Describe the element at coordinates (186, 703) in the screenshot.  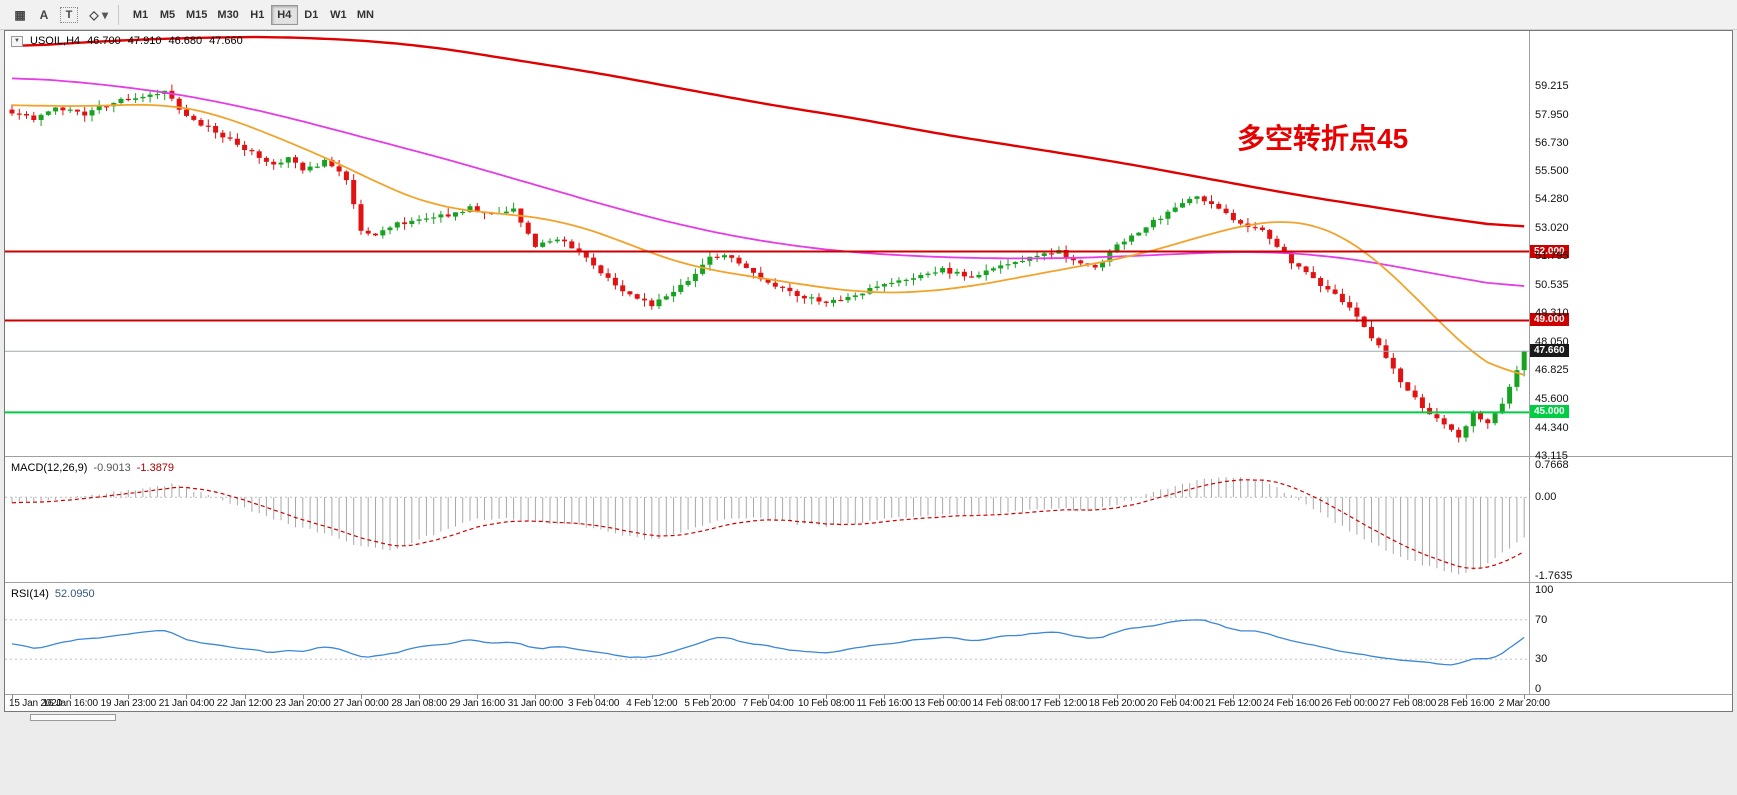
I see `time-axis-label: 21 Jan 04:00` at that location.